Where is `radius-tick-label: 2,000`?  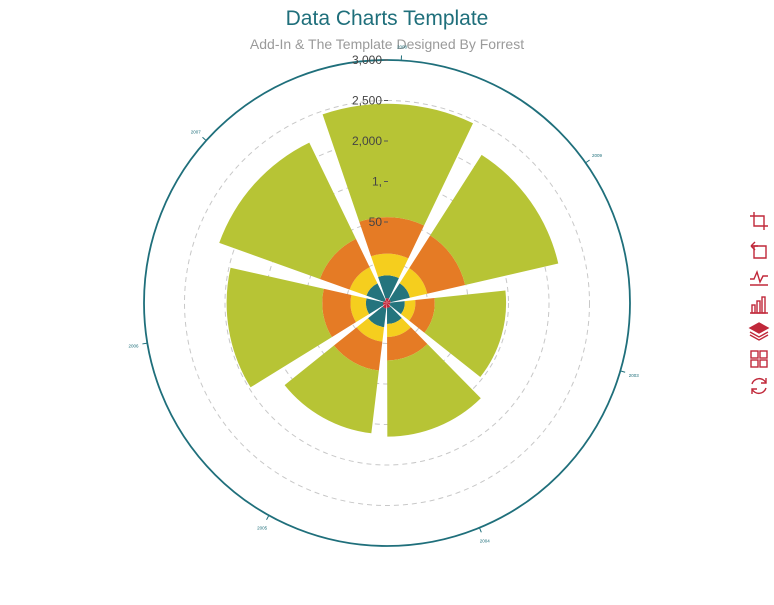 radius-tick-label: 2,000 is located at coordinates (367, 141).